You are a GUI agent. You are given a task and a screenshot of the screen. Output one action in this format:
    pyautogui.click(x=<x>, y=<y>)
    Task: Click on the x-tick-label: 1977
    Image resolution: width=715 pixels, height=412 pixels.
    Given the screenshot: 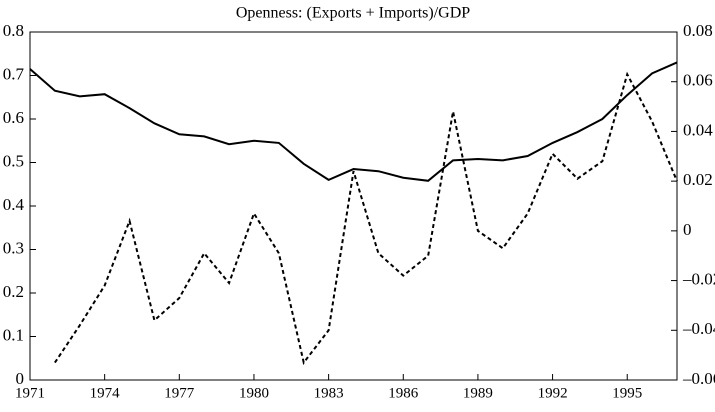 What is the action you would take?
    pyautogui.click(x=179, y=393)
    